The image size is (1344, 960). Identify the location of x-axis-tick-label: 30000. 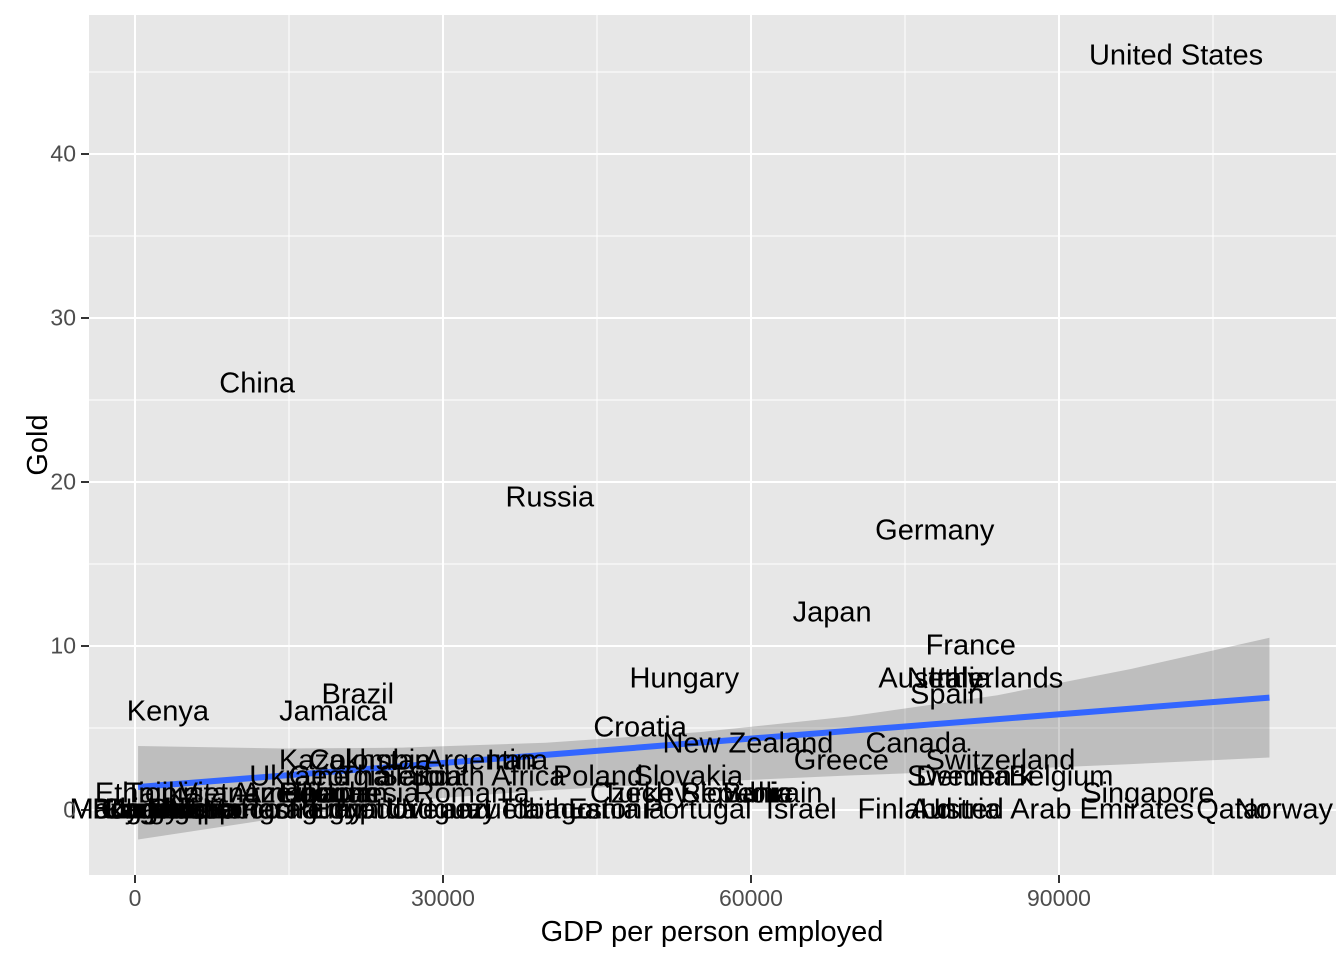
(443, 898).